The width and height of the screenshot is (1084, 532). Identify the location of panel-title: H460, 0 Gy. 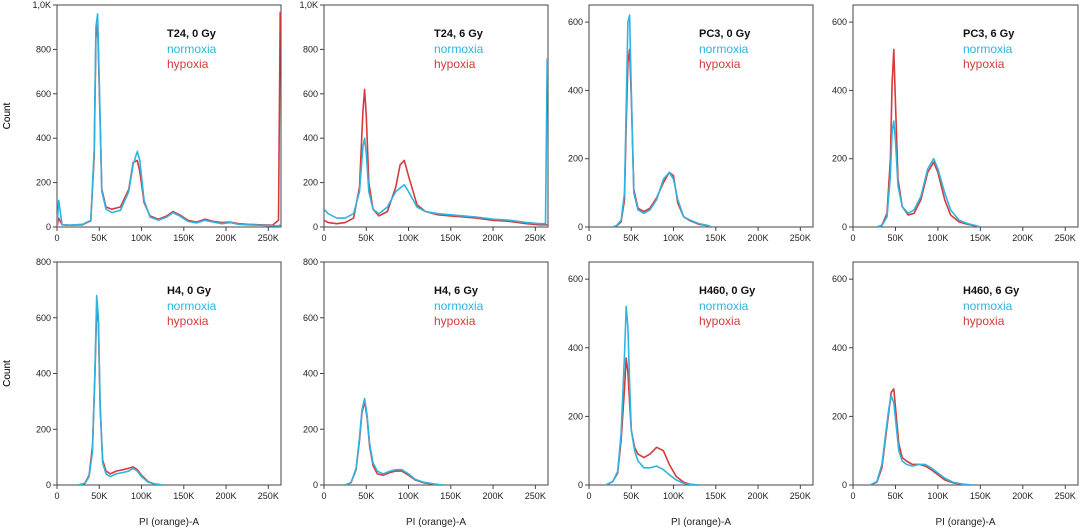
(727, 291).